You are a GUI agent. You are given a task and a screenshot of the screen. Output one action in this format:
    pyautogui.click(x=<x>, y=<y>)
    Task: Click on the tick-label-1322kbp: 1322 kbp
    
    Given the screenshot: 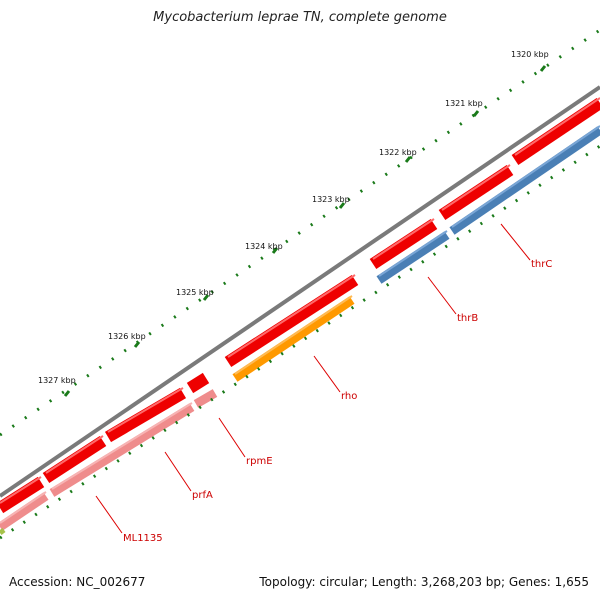 What is the action you would take?
    pyautogui.click(x=398, y=152)
    